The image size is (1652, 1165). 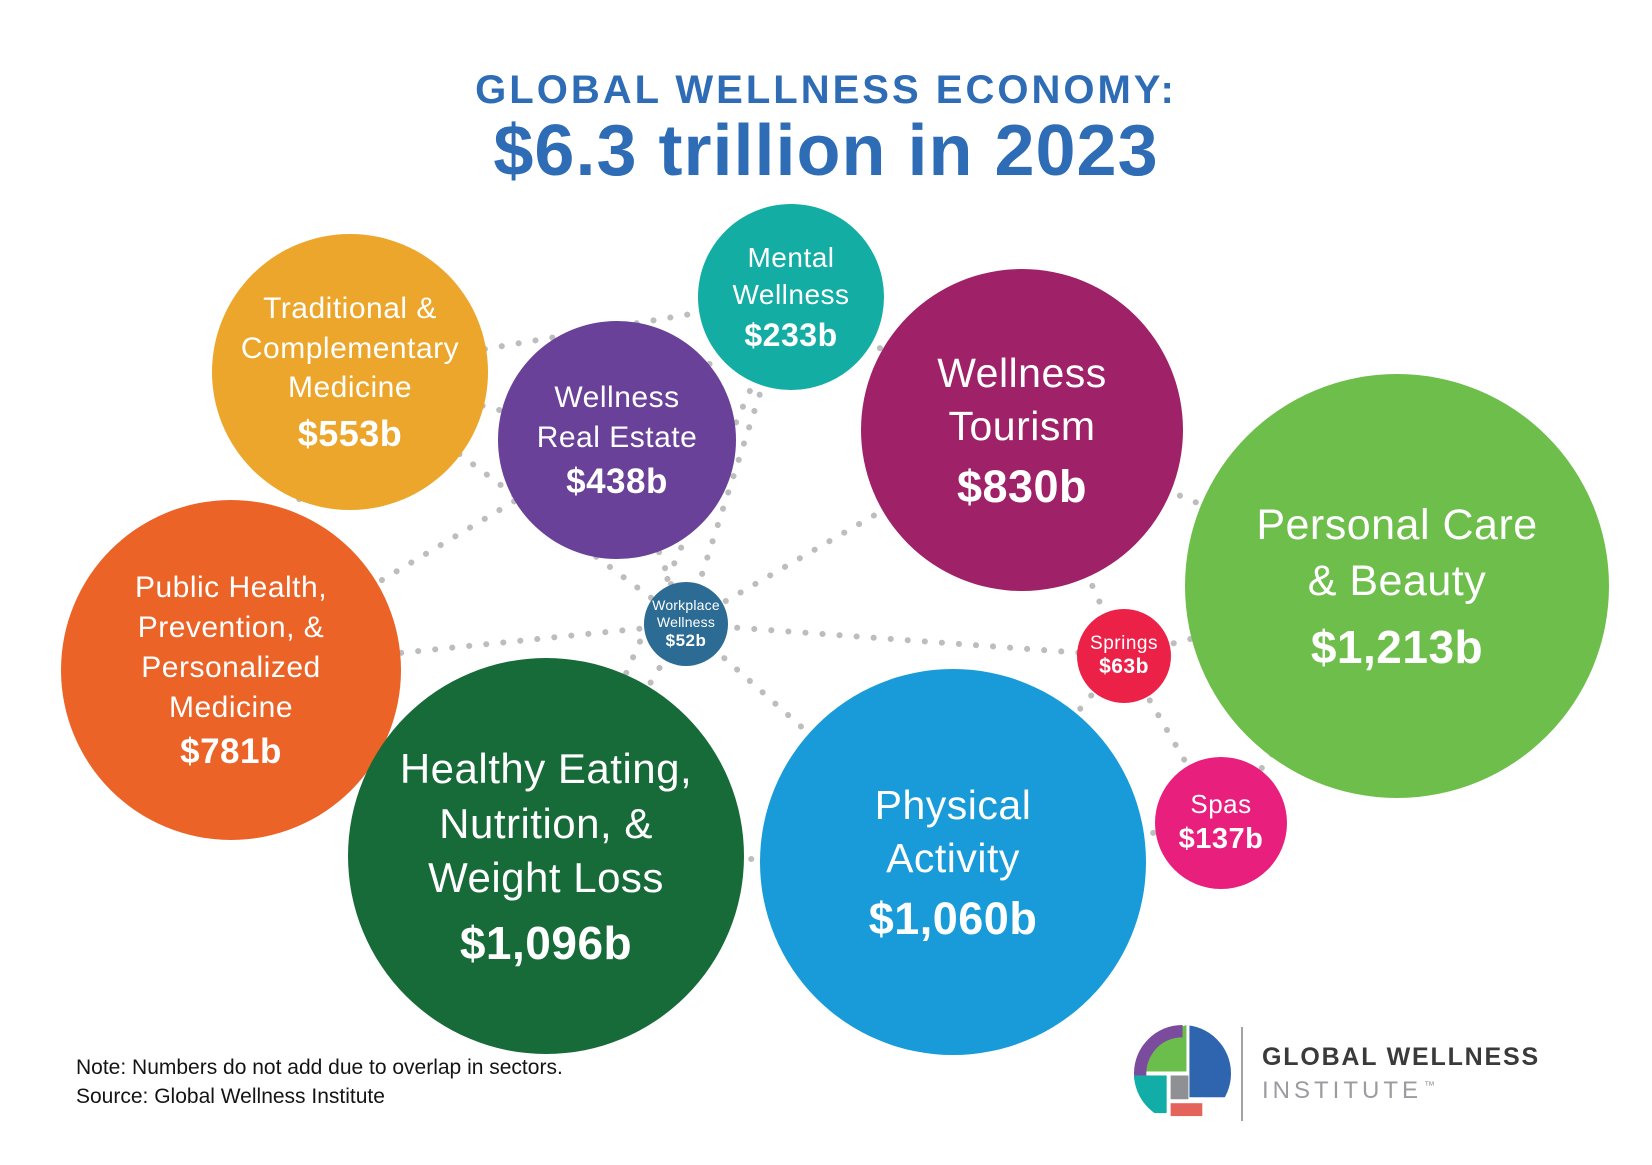 I want to click on bubble-mental-wellness: Mental Wellness $233b, so click(x=791, y=297).